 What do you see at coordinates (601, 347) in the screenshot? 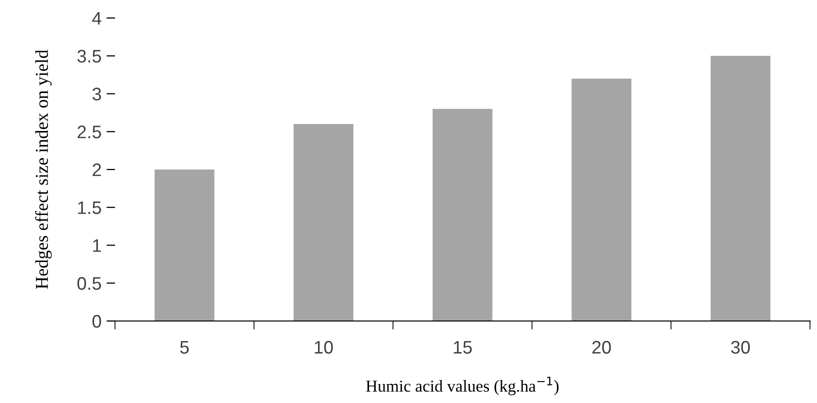
I see `x-tick-label: 20` at bounding box center [601, 347].